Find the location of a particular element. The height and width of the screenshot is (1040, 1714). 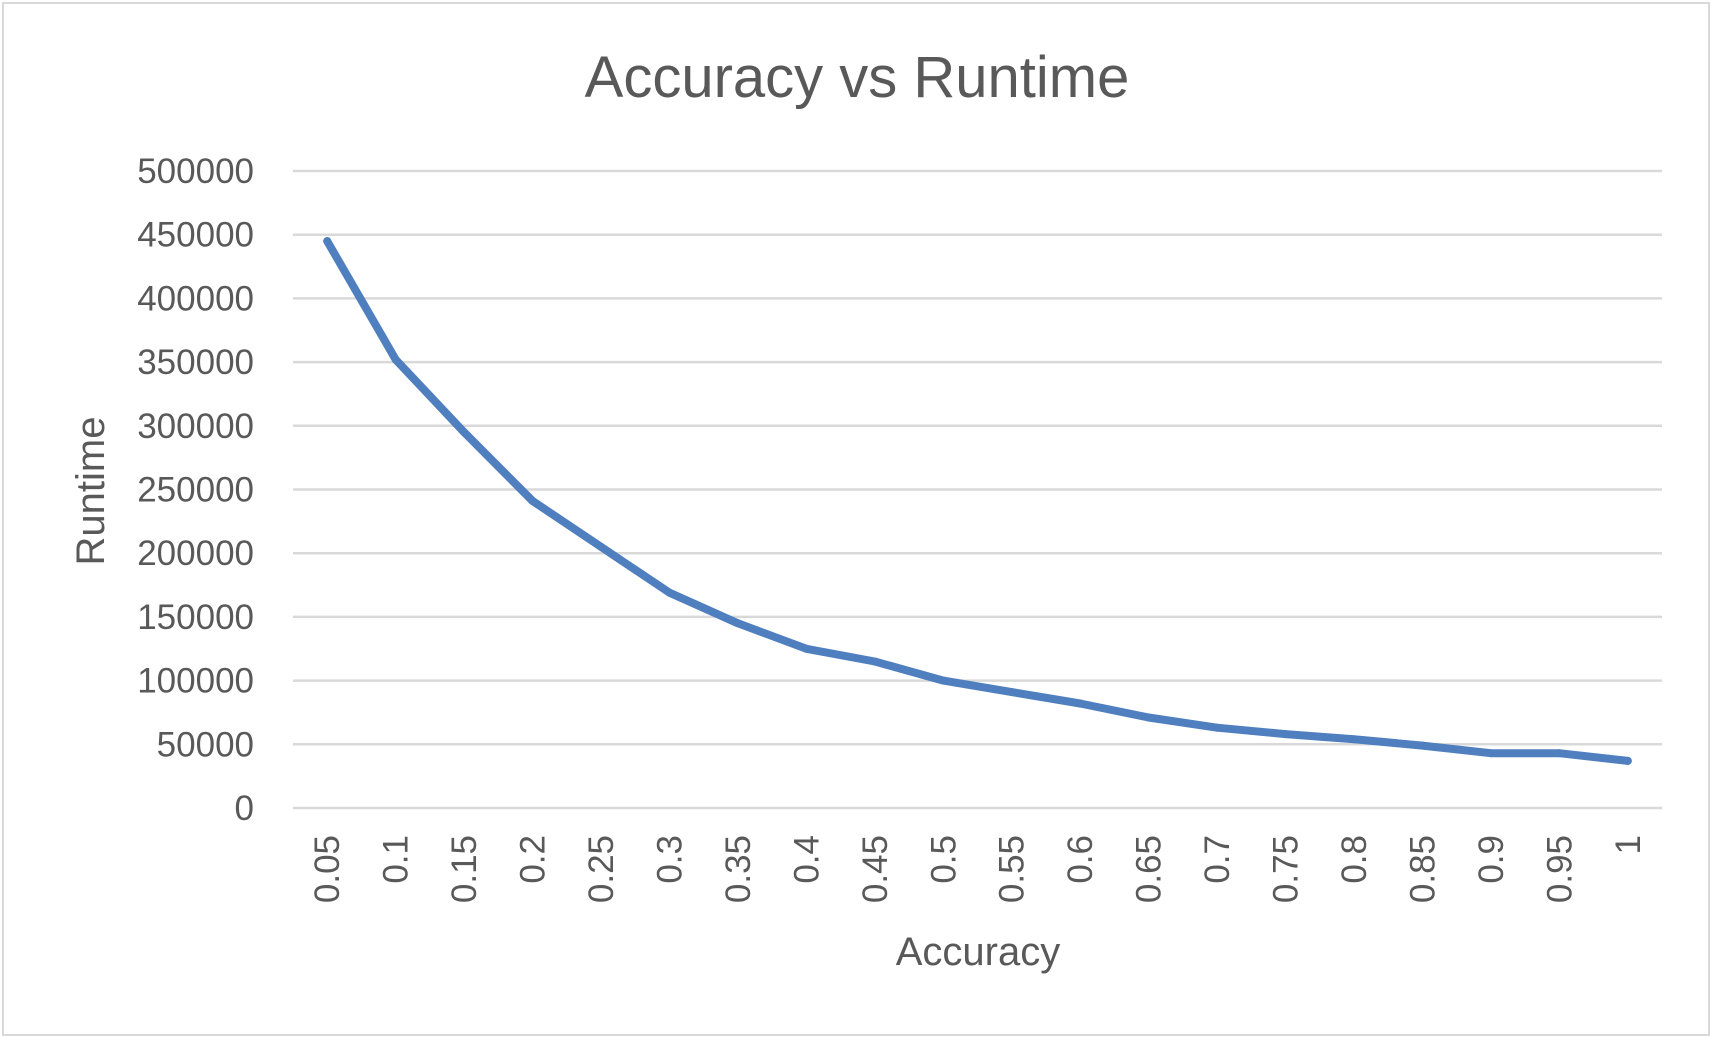

y-tick-label: 250000 is located at coordinates (195, 490).